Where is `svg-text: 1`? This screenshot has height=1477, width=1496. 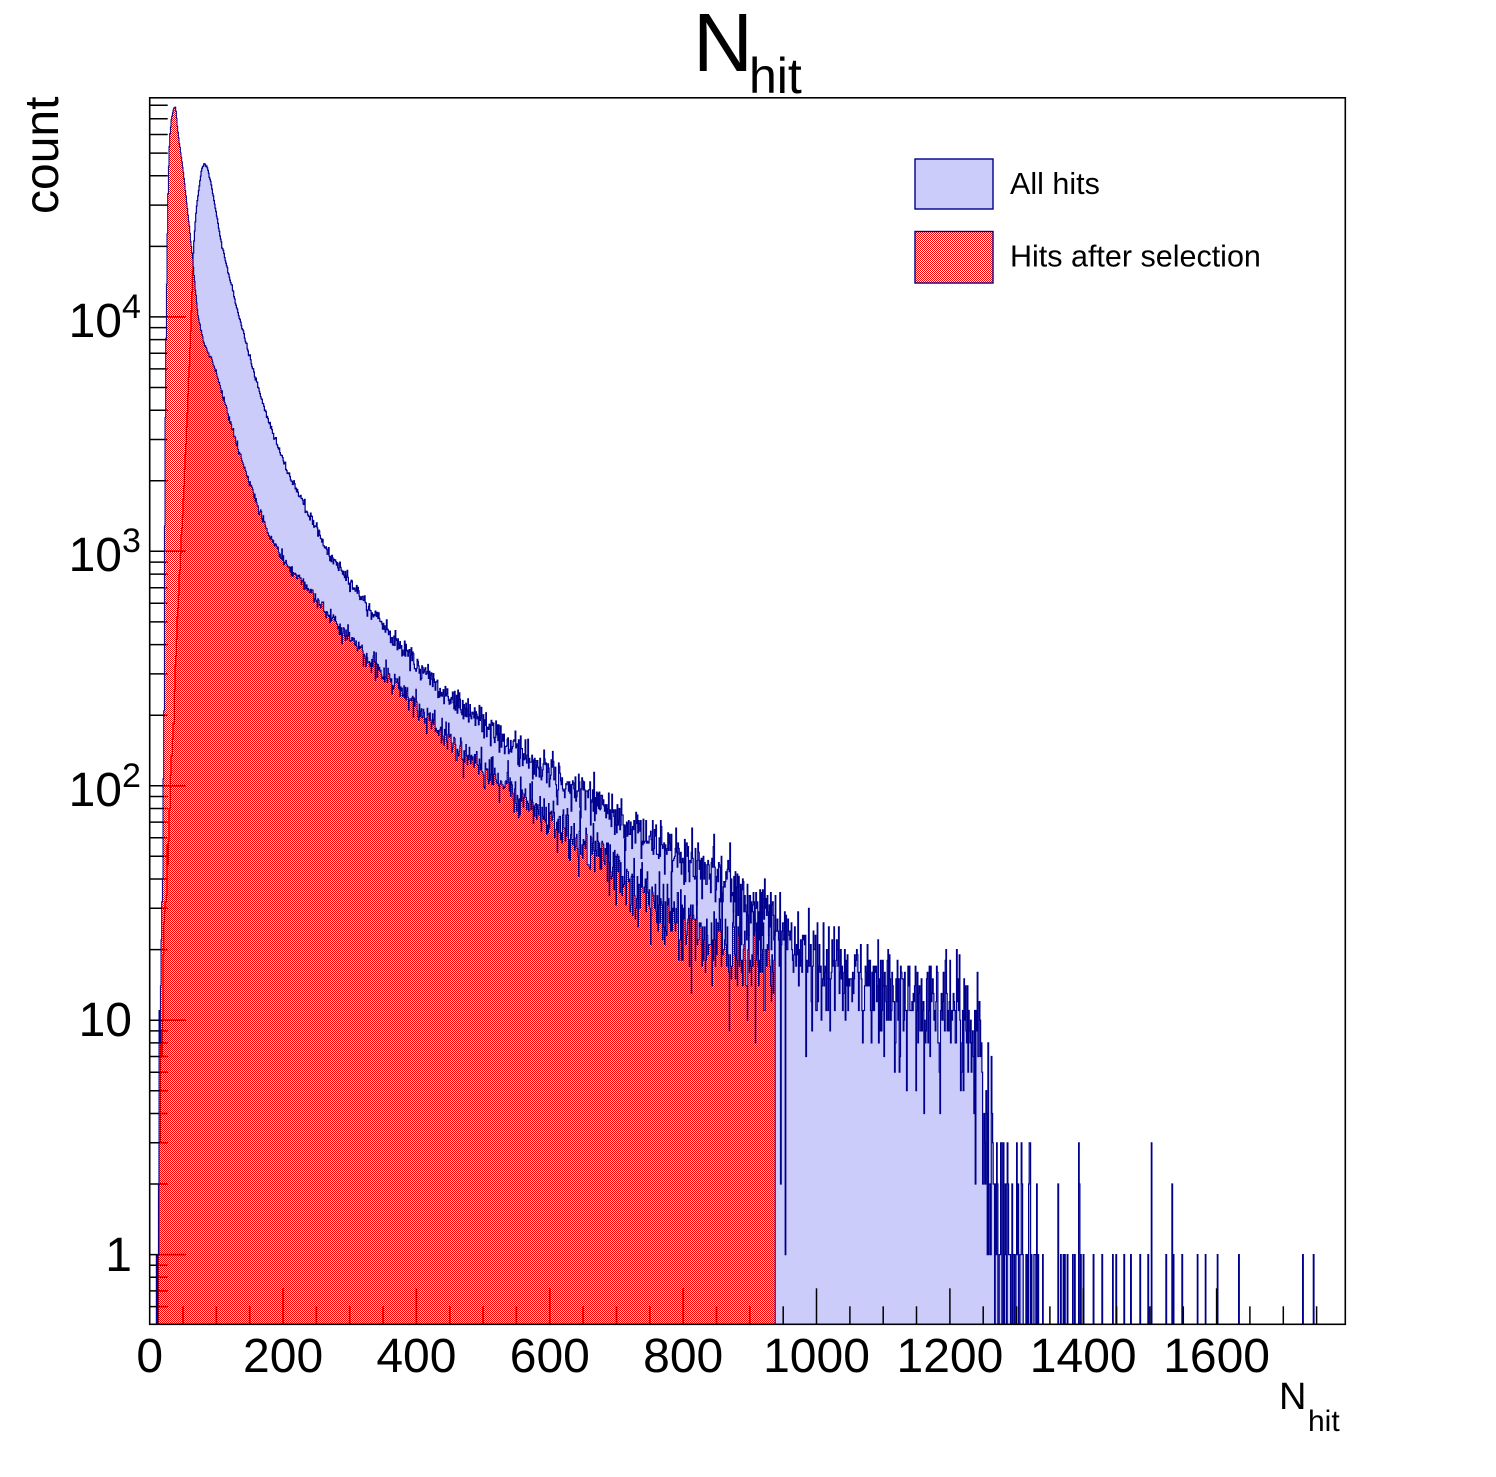 svg-text: 1 is located at coordinates (118, 1255).